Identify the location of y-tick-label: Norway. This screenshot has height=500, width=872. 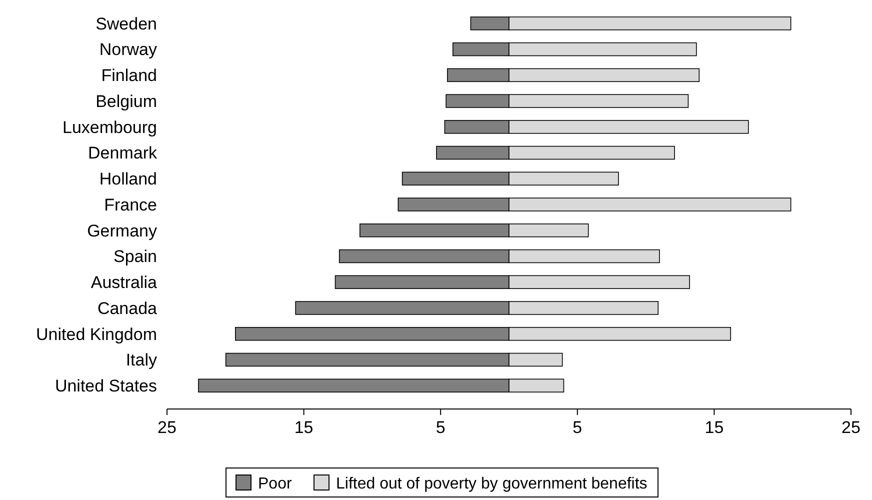
(128, 50).